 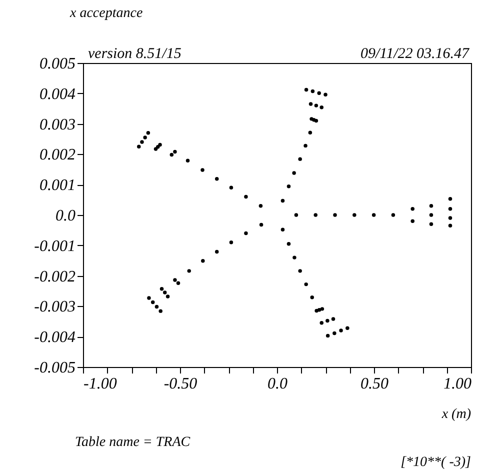 What do you see at coordinates (58, 64) in the screenshot?
I see `y-tick-label: 0.005` at bounding box center [58, 64].